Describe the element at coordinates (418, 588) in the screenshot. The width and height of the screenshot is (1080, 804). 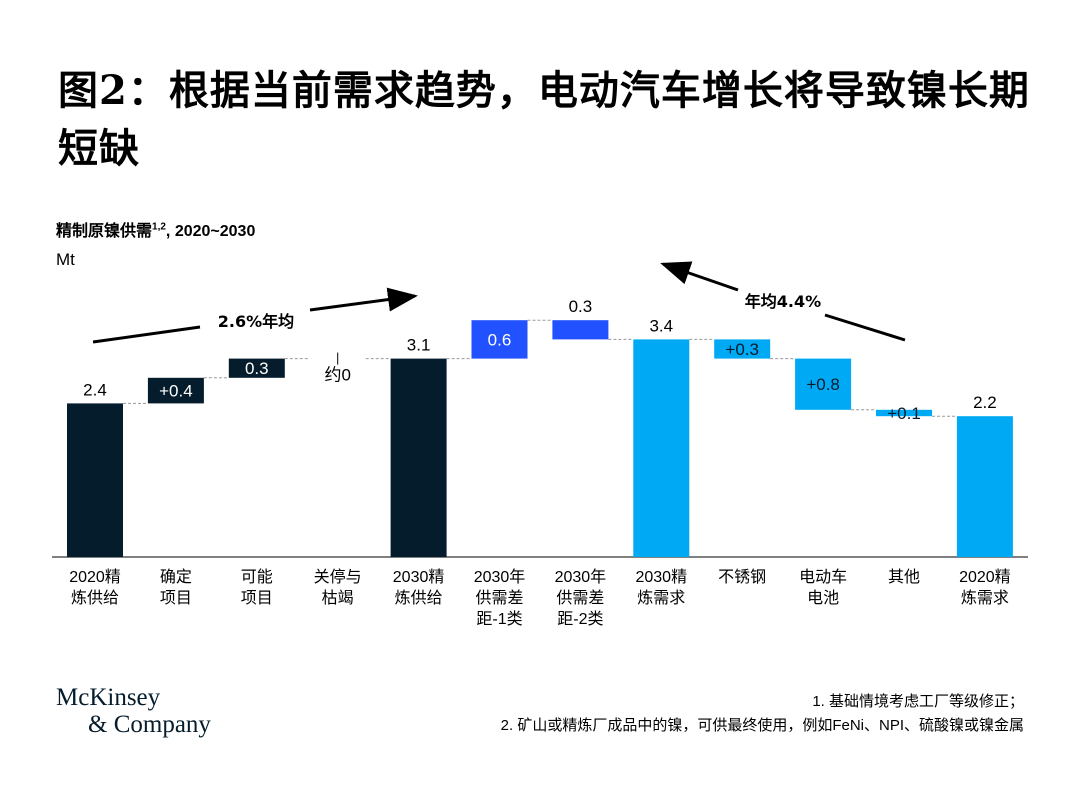
I see `category-label: 2030精 炼供给` at that location.